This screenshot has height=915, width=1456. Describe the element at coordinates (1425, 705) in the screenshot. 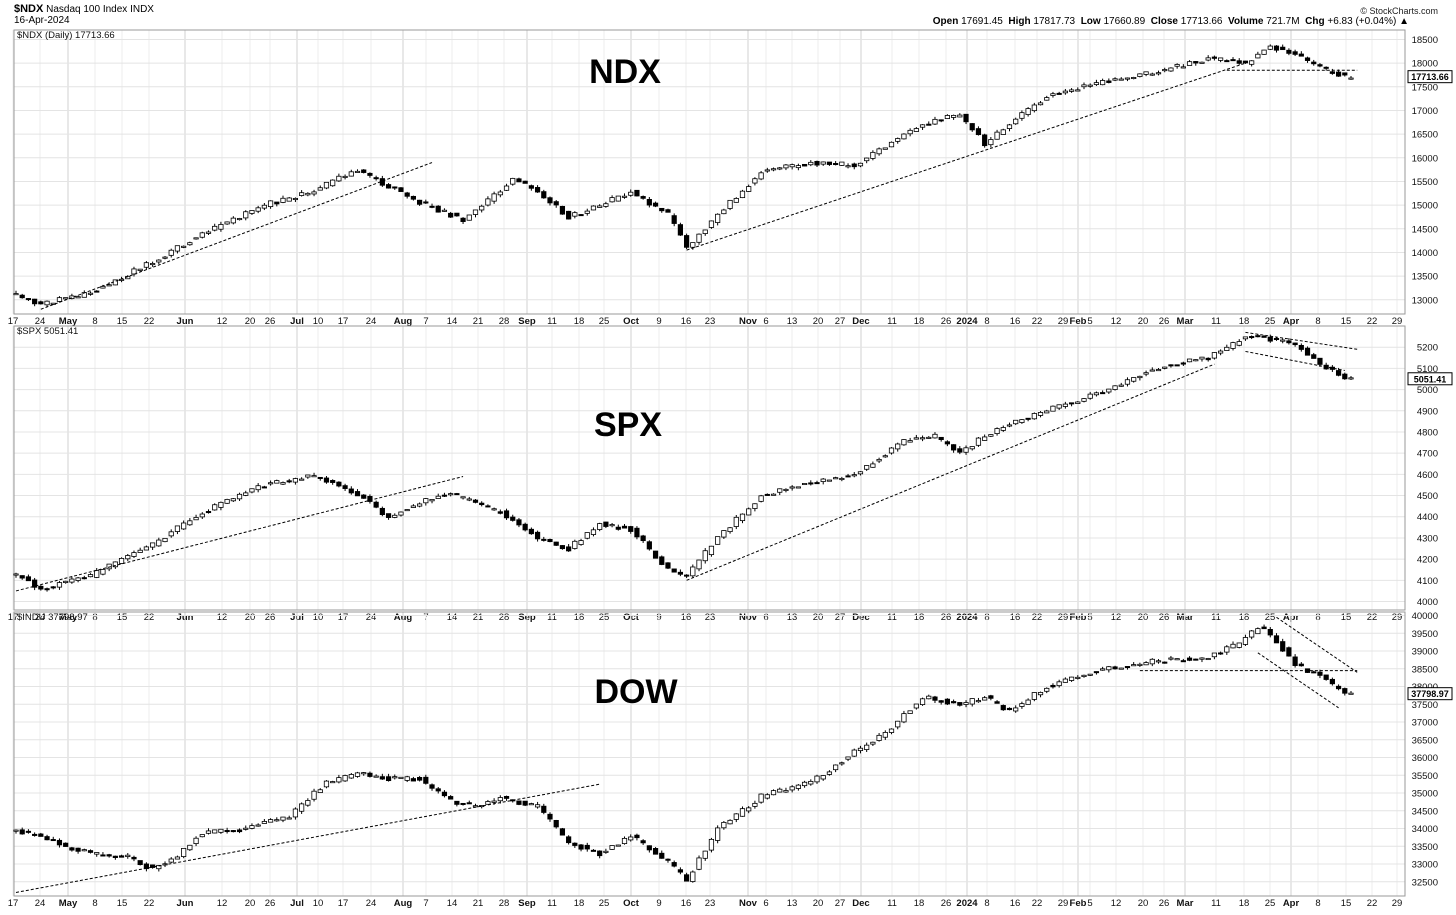

I see `y-tick-label: 37500` at that location.